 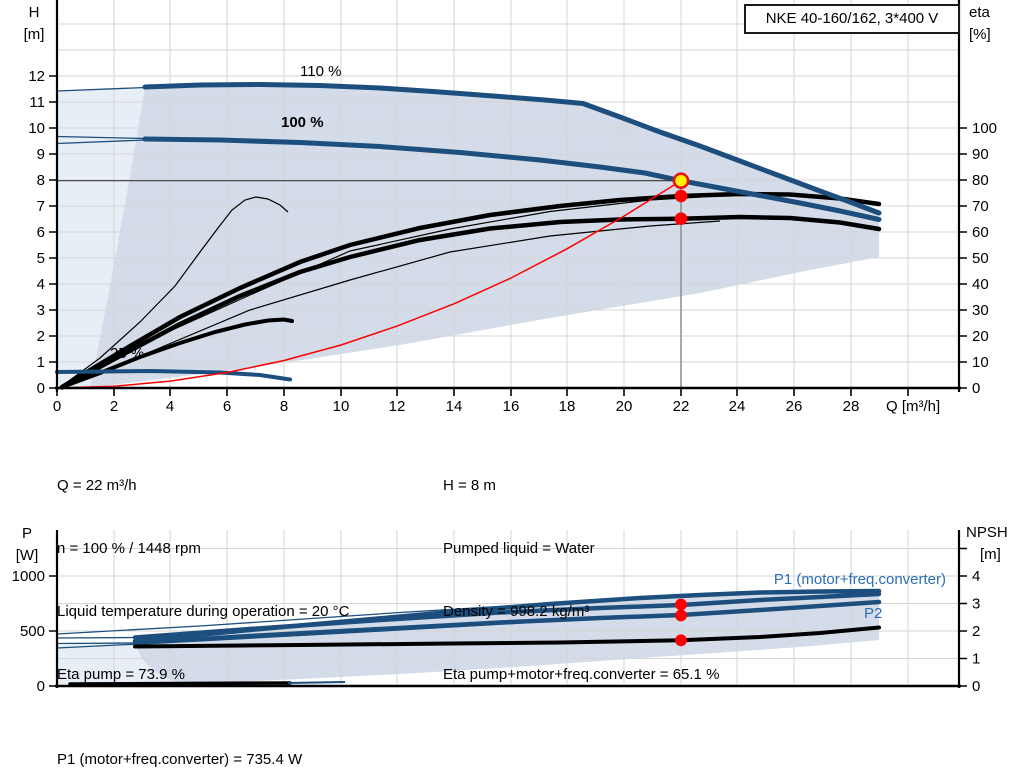 I want to click on eta-tick-label: 10, so click(x=980, y=362).